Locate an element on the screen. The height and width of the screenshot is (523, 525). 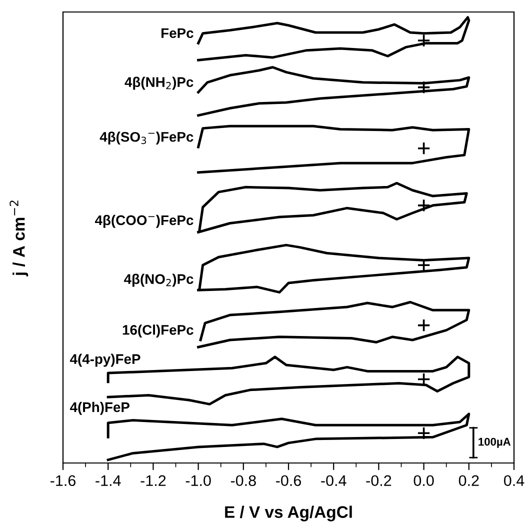
x-tick-label: -0.2 is located at coordinates (379, 480).